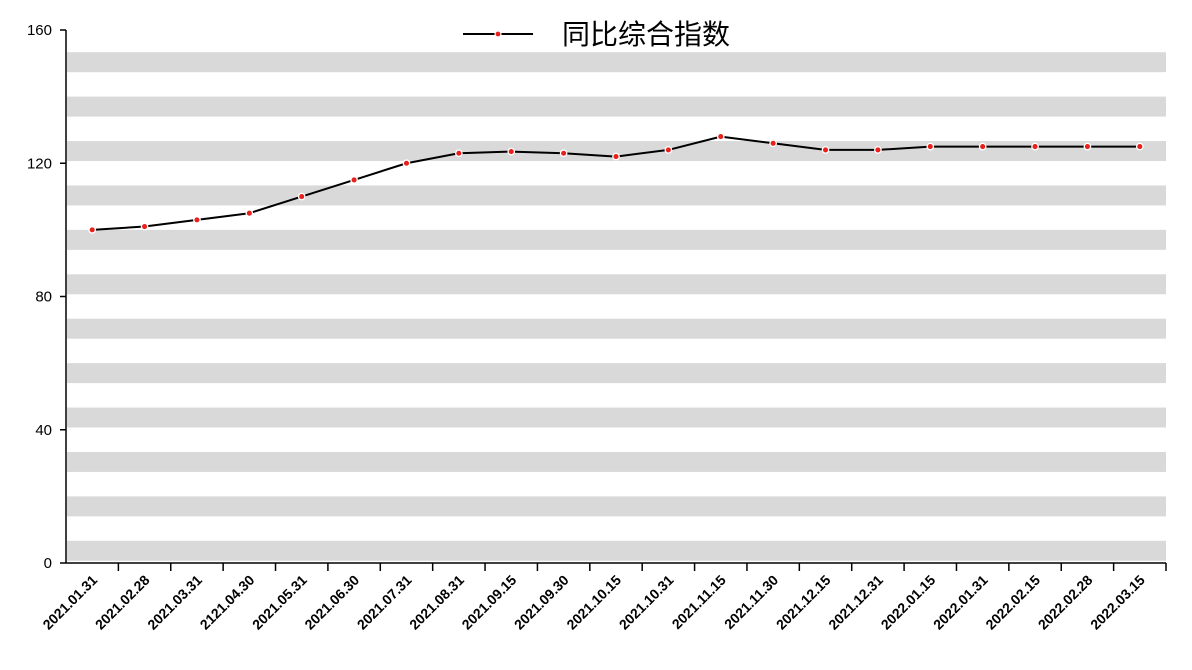  What do you see at coordinates (279, 602) in the screenshot?
I see `x-tick-label: 2021.05.31` at bounding box center [279, 602].